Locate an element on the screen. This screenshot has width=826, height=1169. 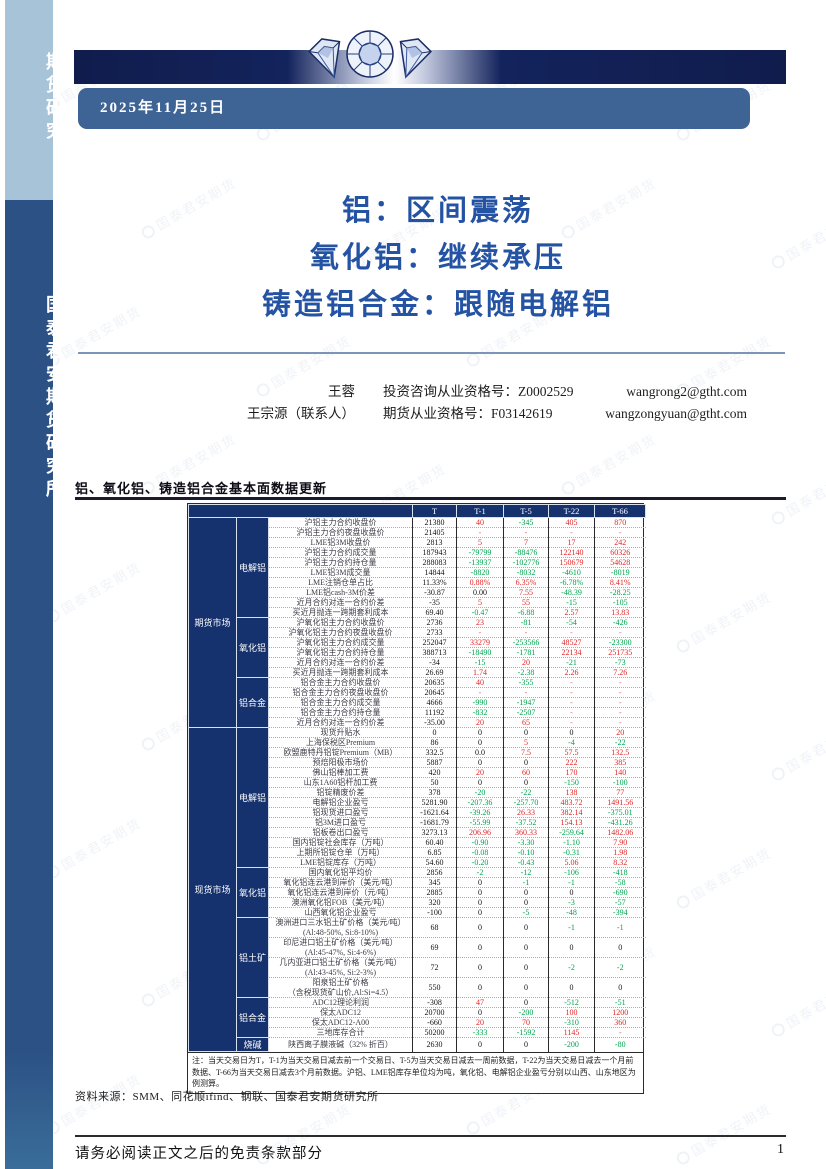
value-cell: -81 is located at coordinates (526, 622).